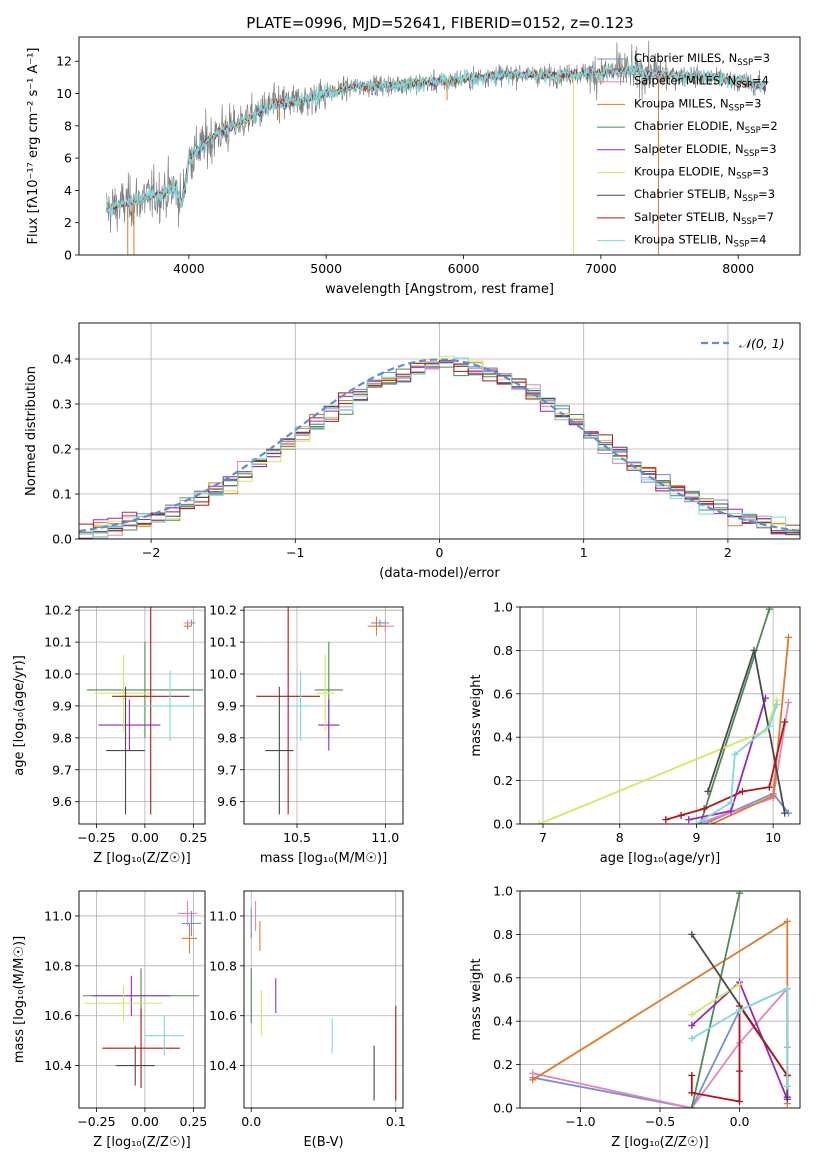  I want to click on y-tick-label: 0.3, so click(62, 404).